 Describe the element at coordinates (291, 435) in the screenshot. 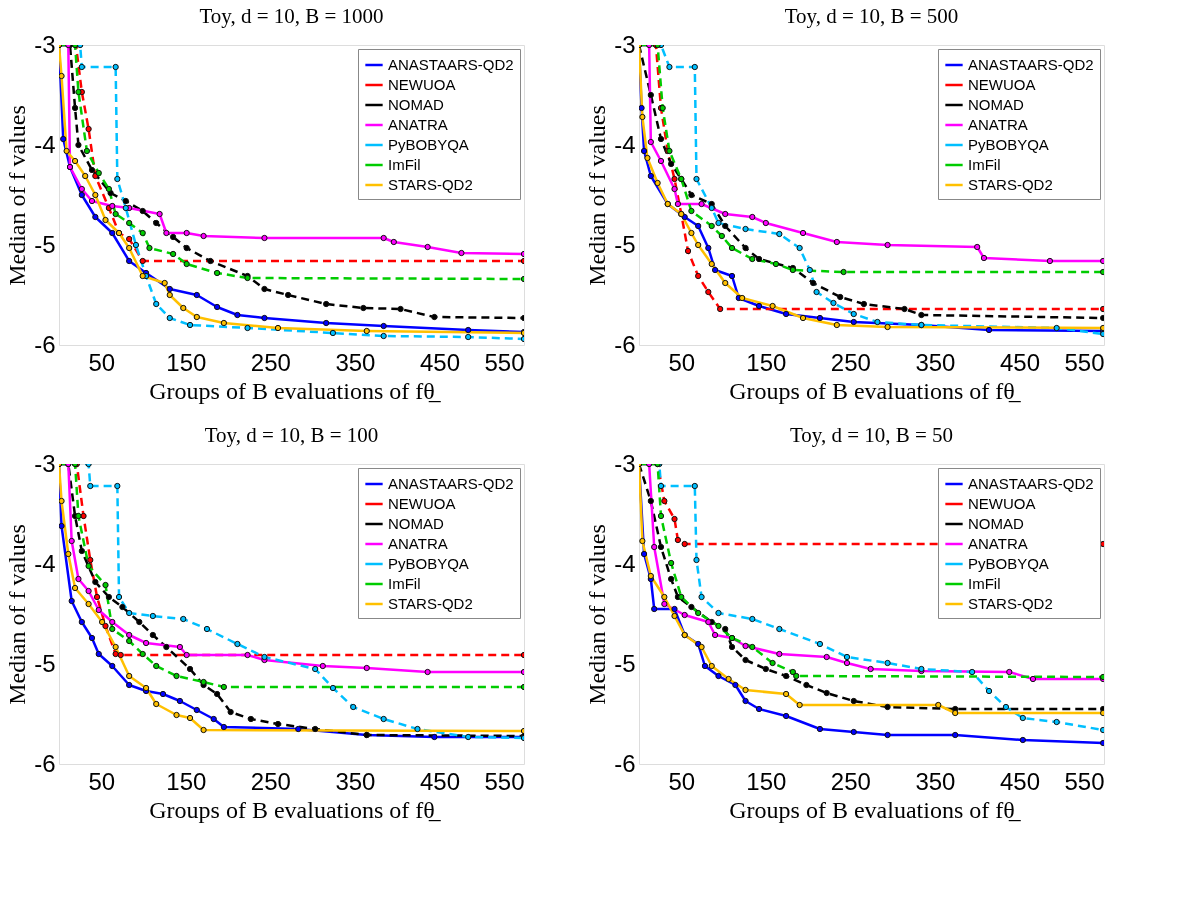

I see `chart-title: Toy, d = 10, B = 100` at that location.